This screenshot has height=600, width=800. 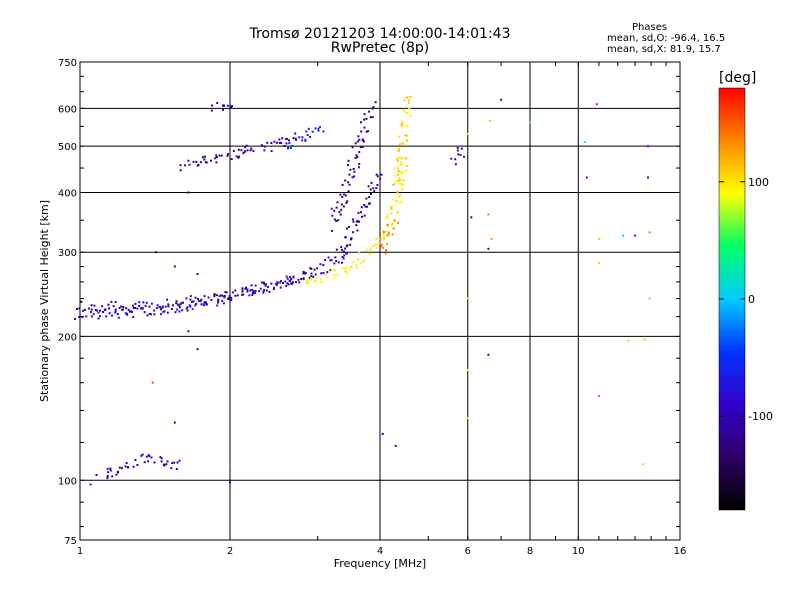 I want to click on colorbar-tick-label: 100, so click(x=758, y=182).